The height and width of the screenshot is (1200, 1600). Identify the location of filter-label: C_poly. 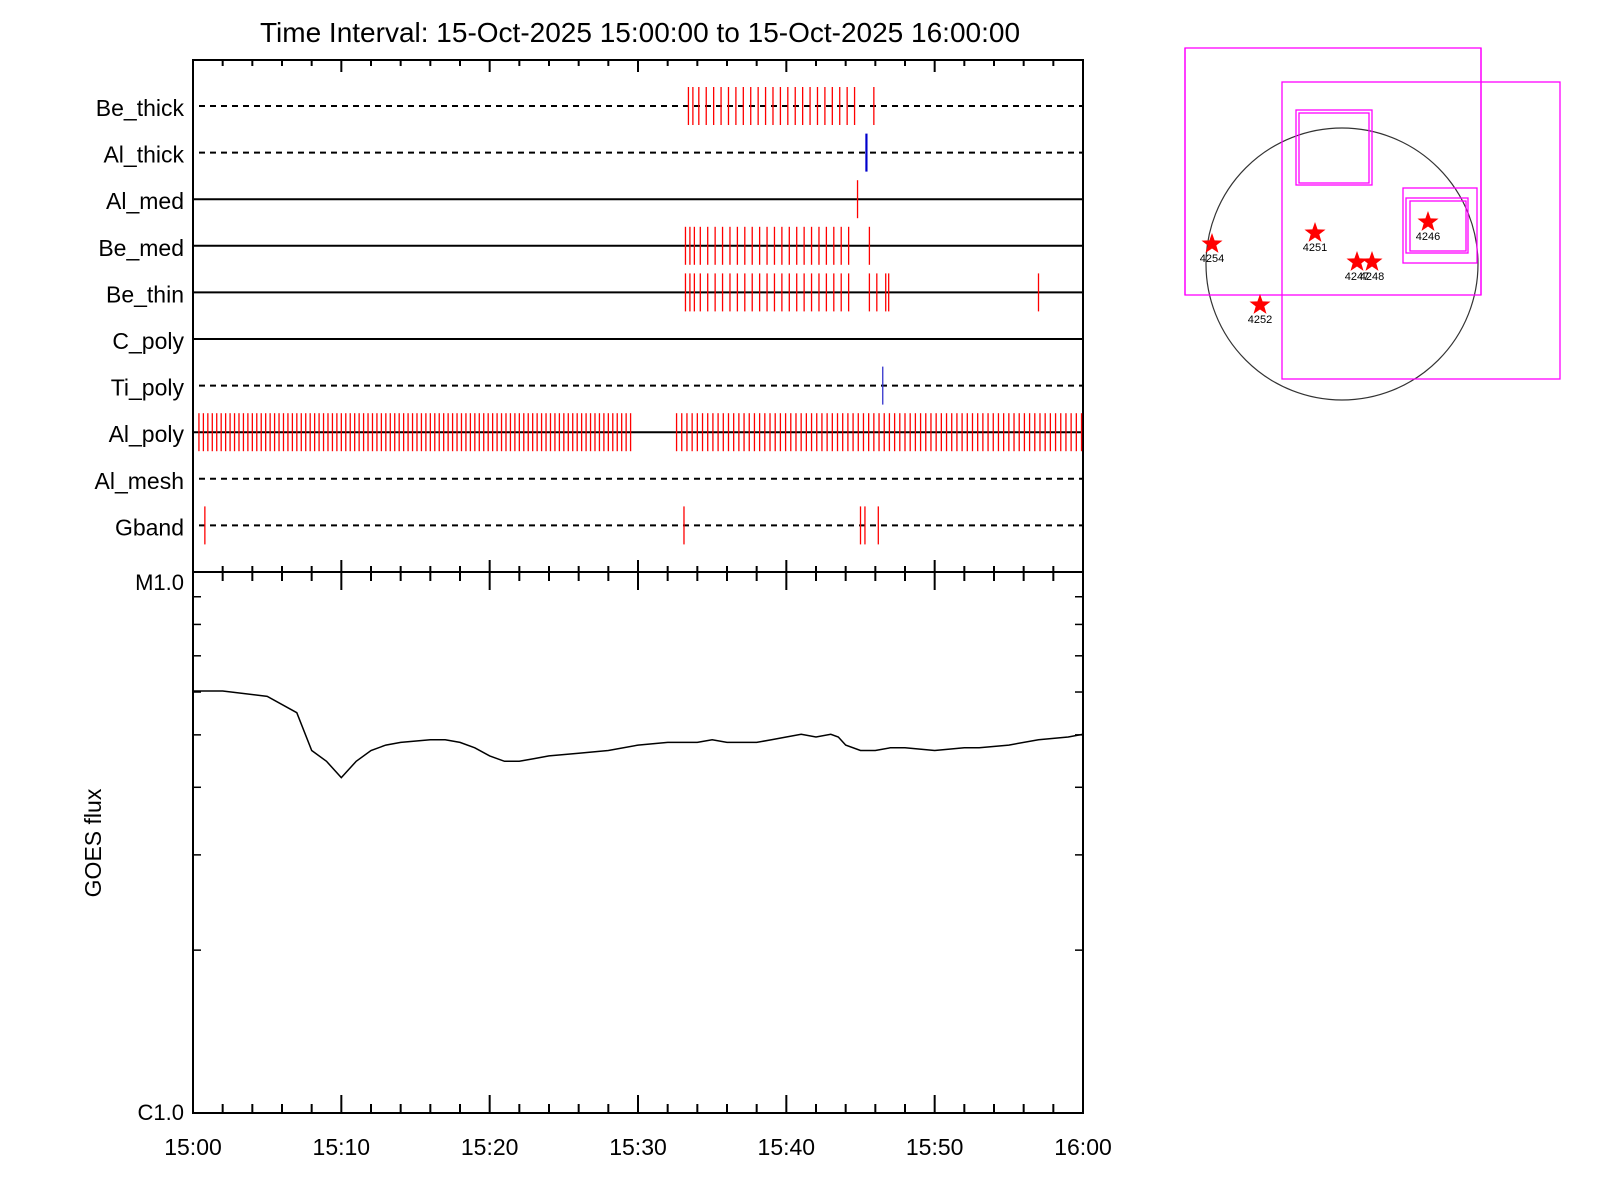
(148, 341).